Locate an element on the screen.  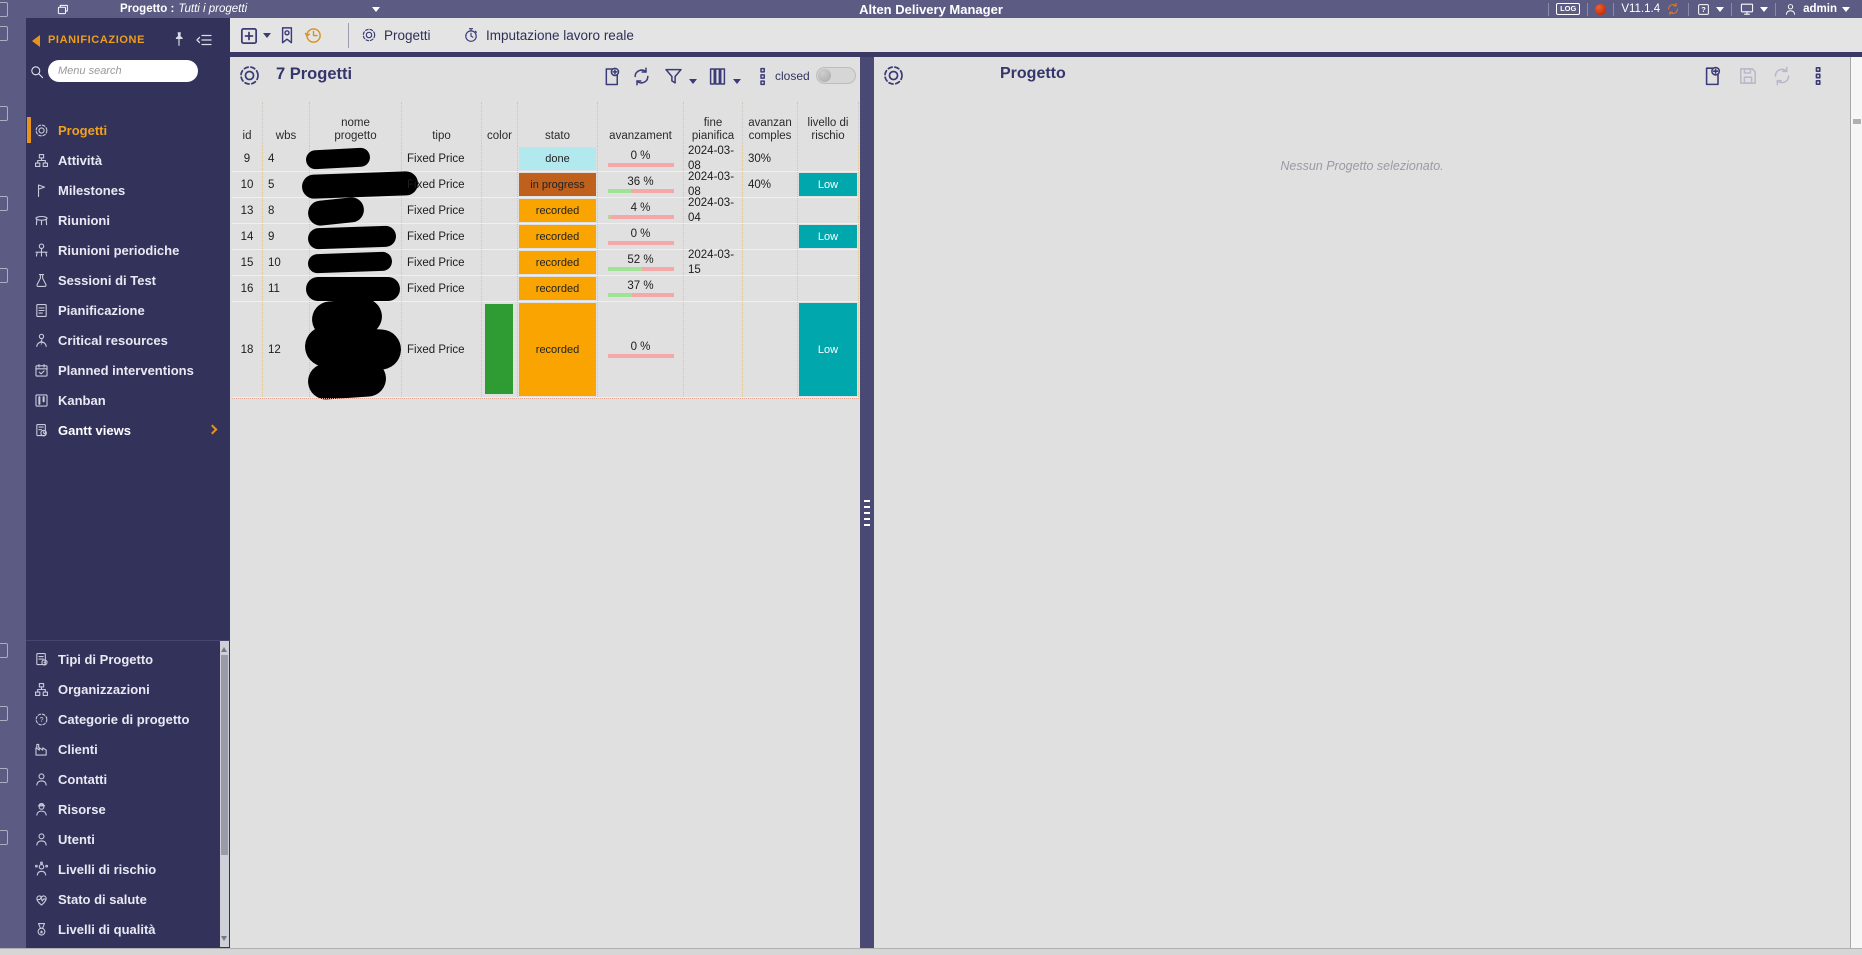
table-row: 16 11 Fixed Price recorded 37 % is located at coordinates (545, 289).